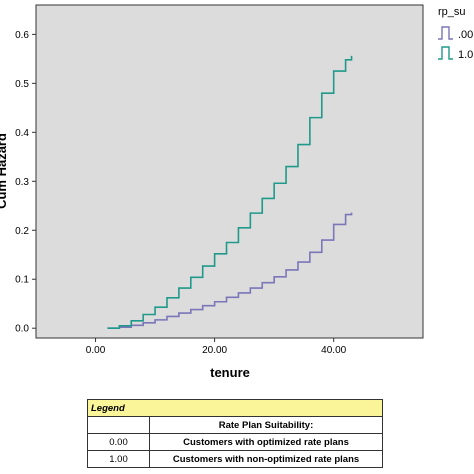  Describe the element at coordinates (214, 350) in the screenshot. I see `x-tick-label: 20.00` at that location.